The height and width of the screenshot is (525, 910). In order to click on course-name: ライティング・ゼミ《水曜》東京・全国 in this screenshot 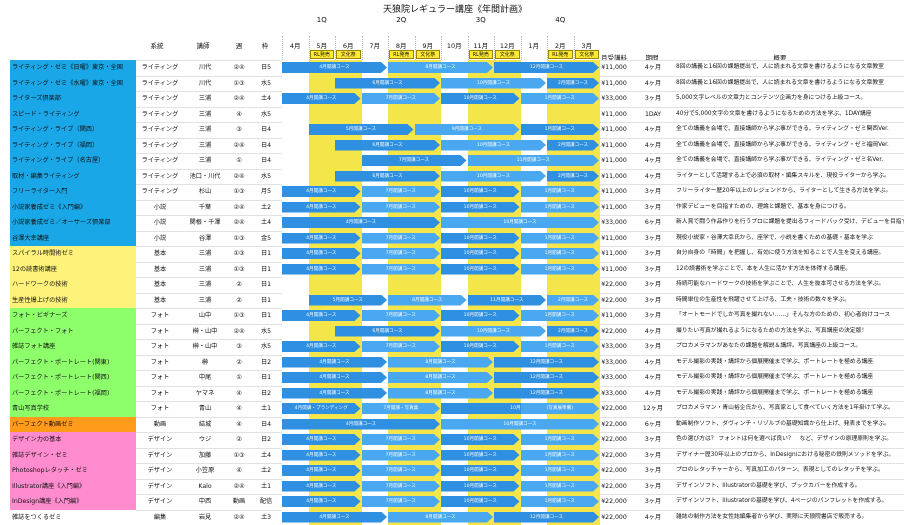, I will do `click(73, 84)`.